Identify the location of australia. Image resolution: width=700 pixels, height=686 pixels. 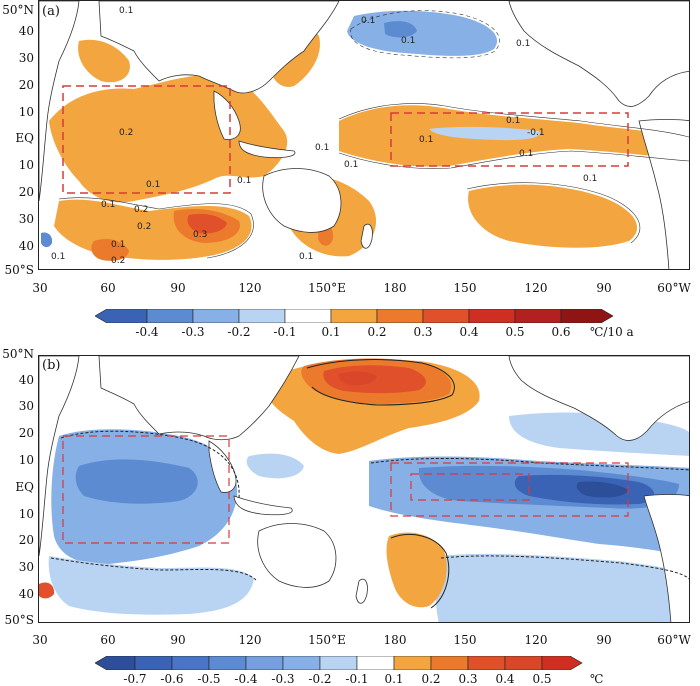
(302, 200).